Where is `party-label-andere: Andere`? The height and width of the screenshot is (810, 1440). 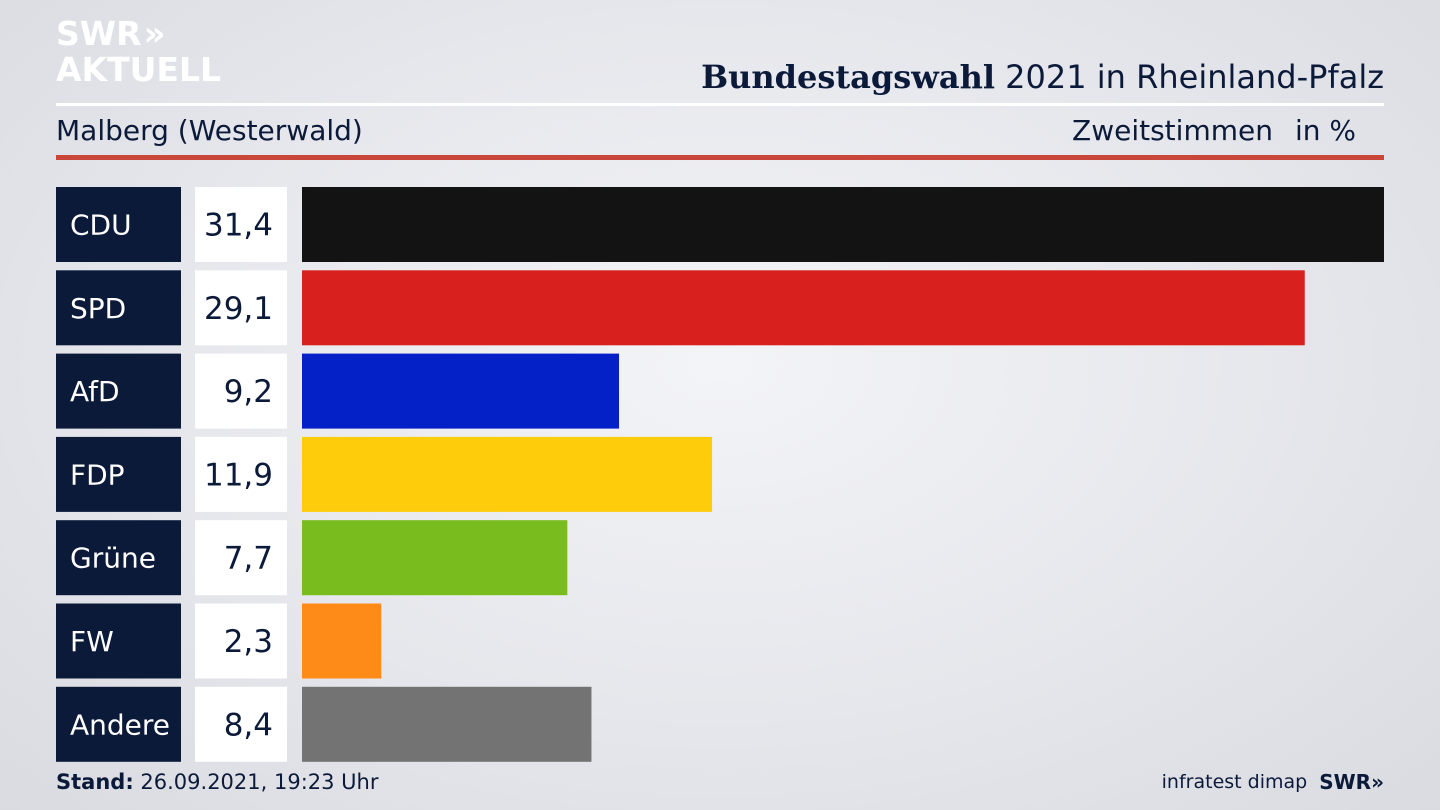
party-label-andere: Andere is located at coordinates (120, 724).